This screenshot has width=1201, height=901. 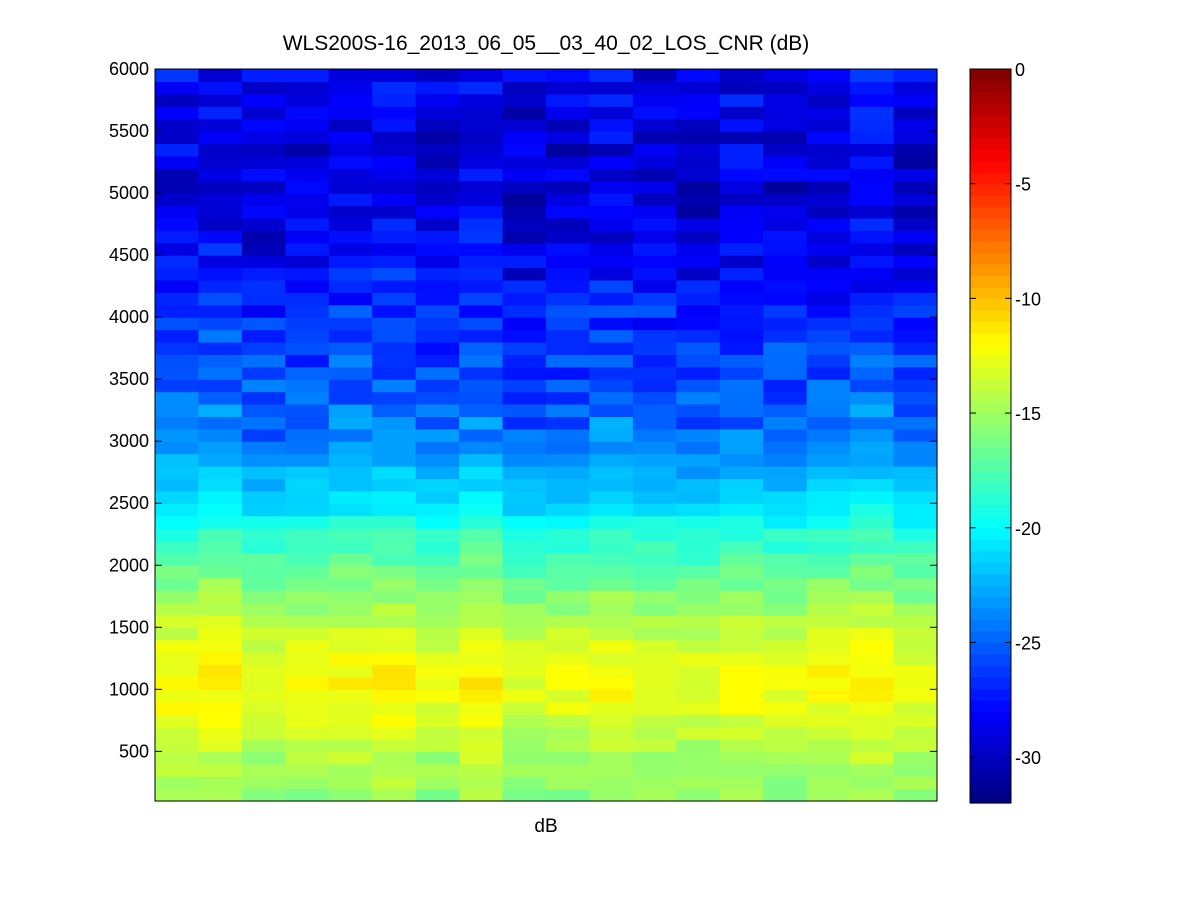 What do you see at coordinates (129, 255) in the screenshot?
I see `y-tick-label: 4500` at bounding box center [129, 255].